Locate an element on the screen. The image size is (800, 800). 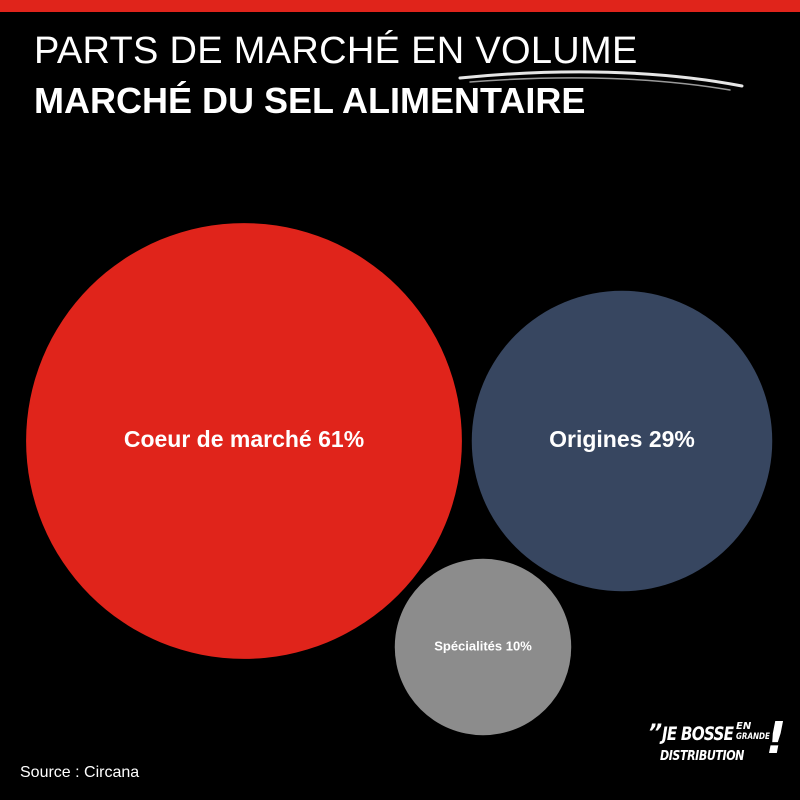
logo-quote: ” is located at coordinates (655, 733).